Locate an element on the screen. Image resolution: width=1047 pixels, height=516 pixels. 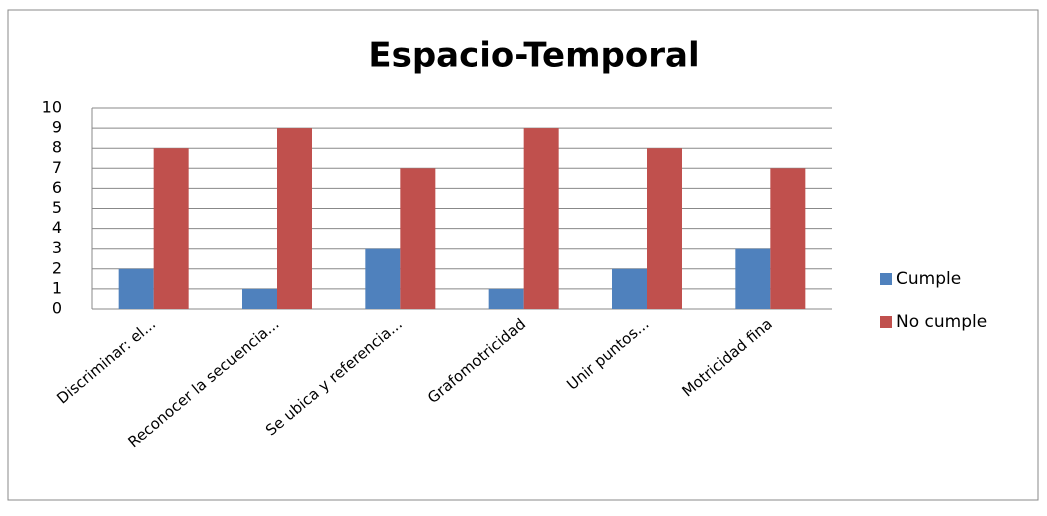
y-tick-label: 3 is located at coordinates (57, 247).